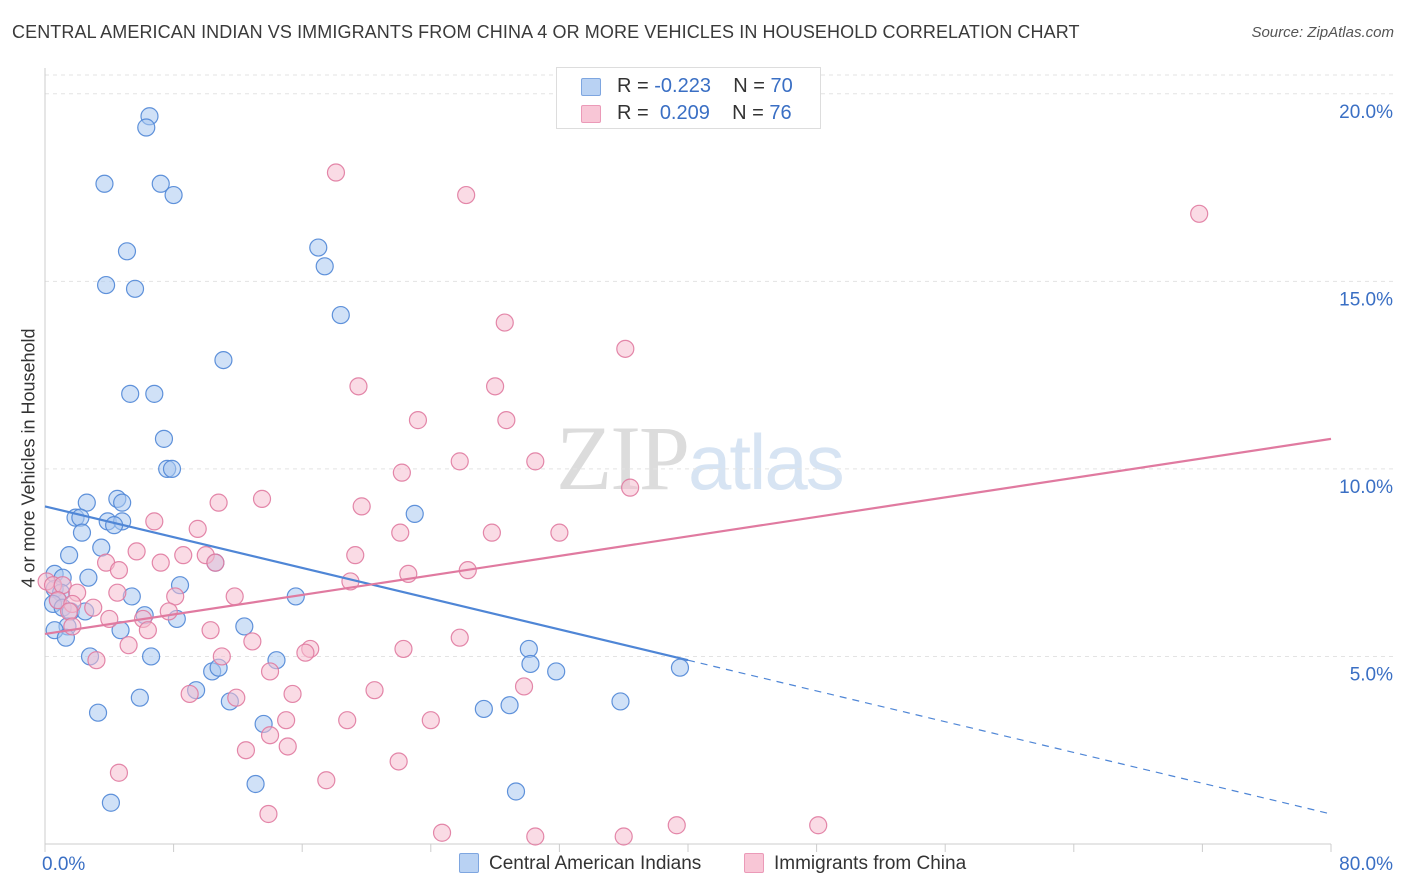  Describe the element at coordinates (781, 86) in the screenshot. I see `legend-n-value: 70` at that location.